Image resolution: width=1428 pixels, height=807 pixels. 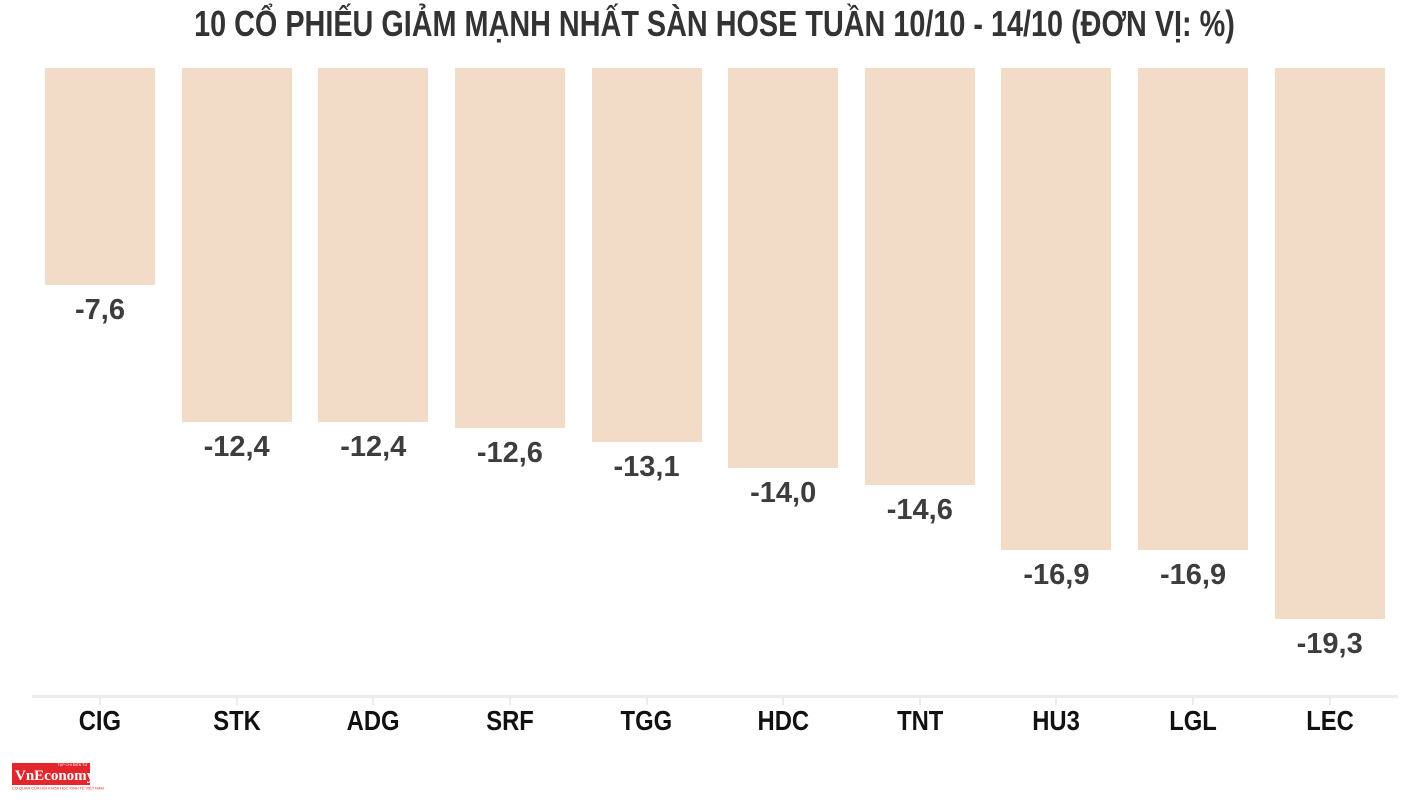 I want to click on bar-stk, so click(x=236, y=245).